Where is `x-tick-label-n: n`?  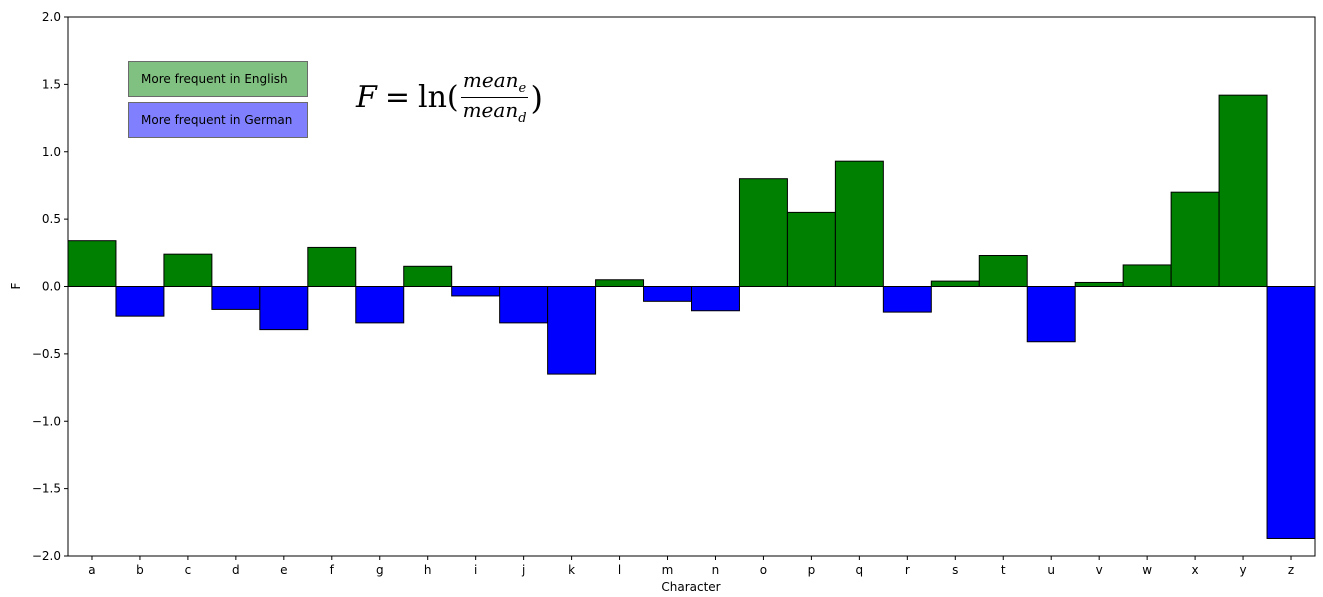
x-tick-label-n: n is located at coordinates (716, 570).